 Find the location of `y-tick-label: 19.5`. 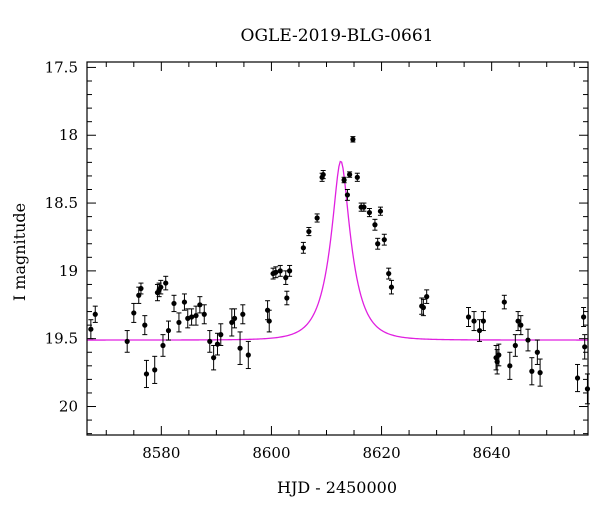

y-tick-label: 19.5 is located at coordinates (61, 339).